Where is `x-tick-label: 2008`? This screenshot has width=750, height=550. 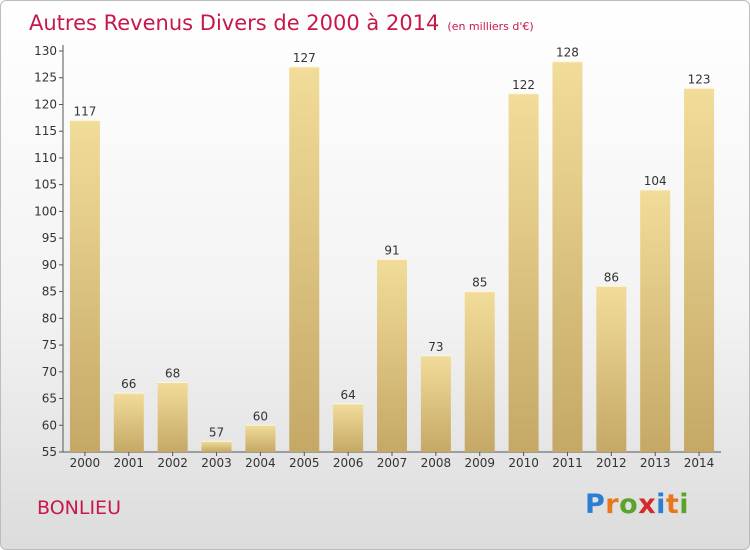 x-tick-label: 2008 is located at coordinates (436, 463).